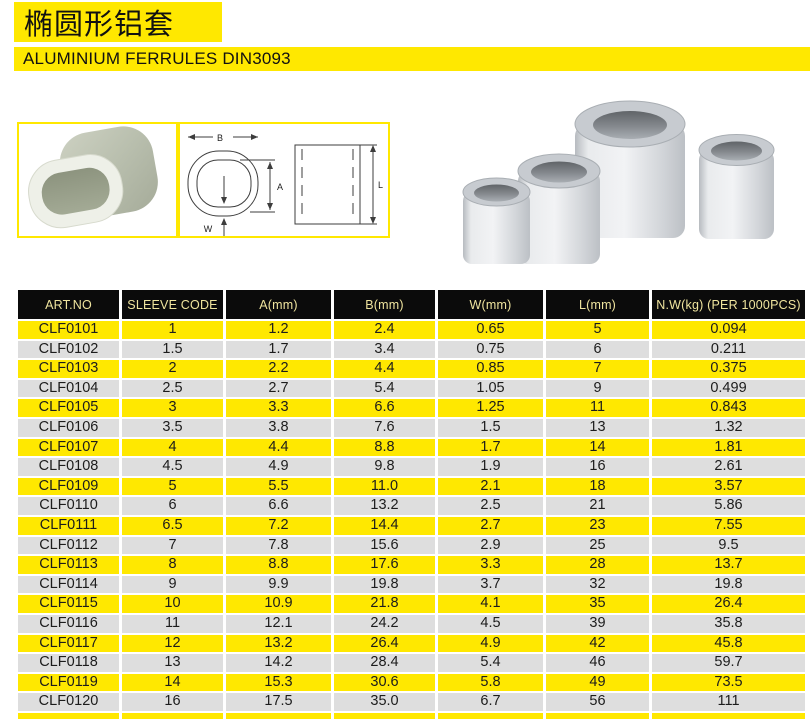 The width and height of the screenshot is (810, 719). Describe the element at coordinates (490, 427) in the screenshot. I see `value-cell: 1.5` at that location.